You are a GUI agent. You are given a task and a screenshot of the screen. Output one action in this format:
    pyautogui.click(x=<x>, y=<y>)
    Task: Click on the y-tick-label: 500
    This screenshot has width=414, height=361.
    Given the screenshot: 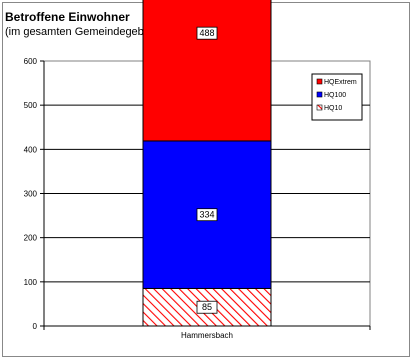 What is the action you would take?
    pyautogui.click(x=31, y=105)
    